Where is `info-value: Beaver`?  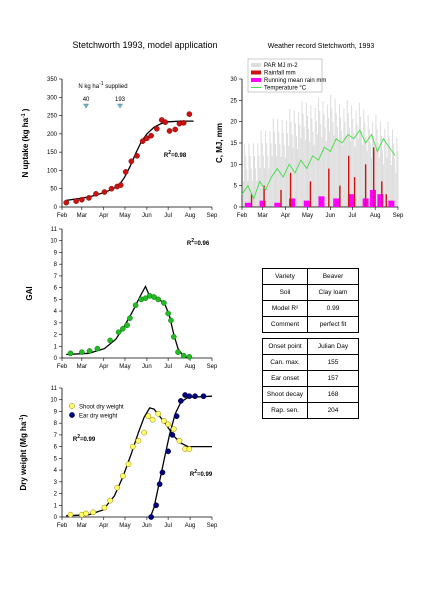 info-value: Beaver is located at coordinates (333, 276).